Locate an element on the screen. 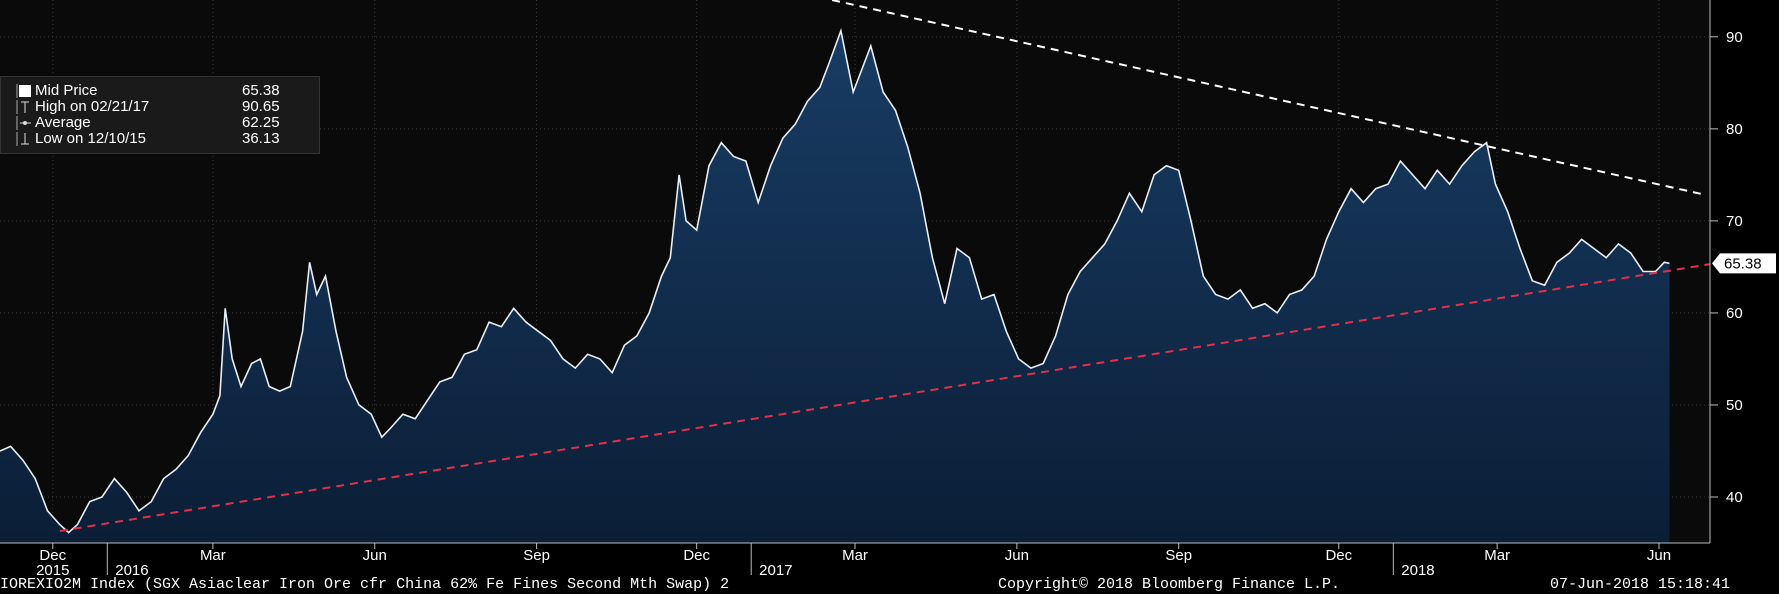 The width and height of the screenshot is (1779, 594). y-tick-label: 40 is located at coordinates (1734, 497).